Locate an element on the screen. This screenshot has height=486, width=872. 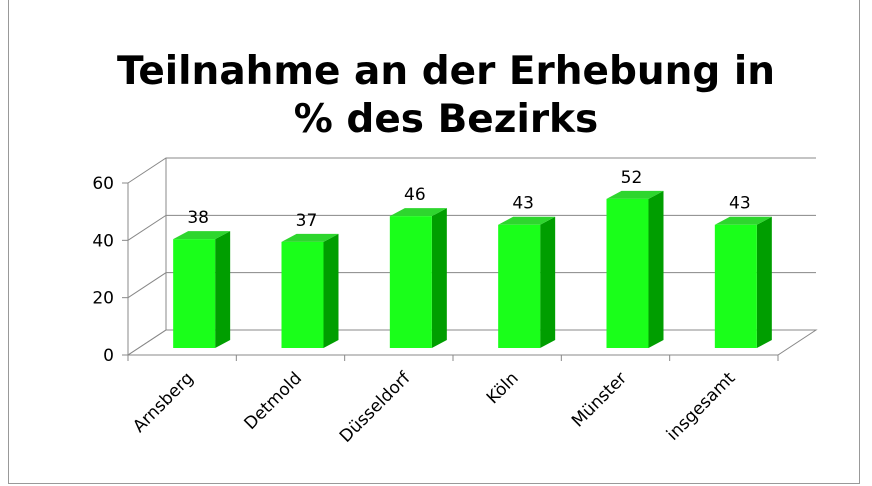
y-tick-label: 60 is located at coordinates (103, 184).